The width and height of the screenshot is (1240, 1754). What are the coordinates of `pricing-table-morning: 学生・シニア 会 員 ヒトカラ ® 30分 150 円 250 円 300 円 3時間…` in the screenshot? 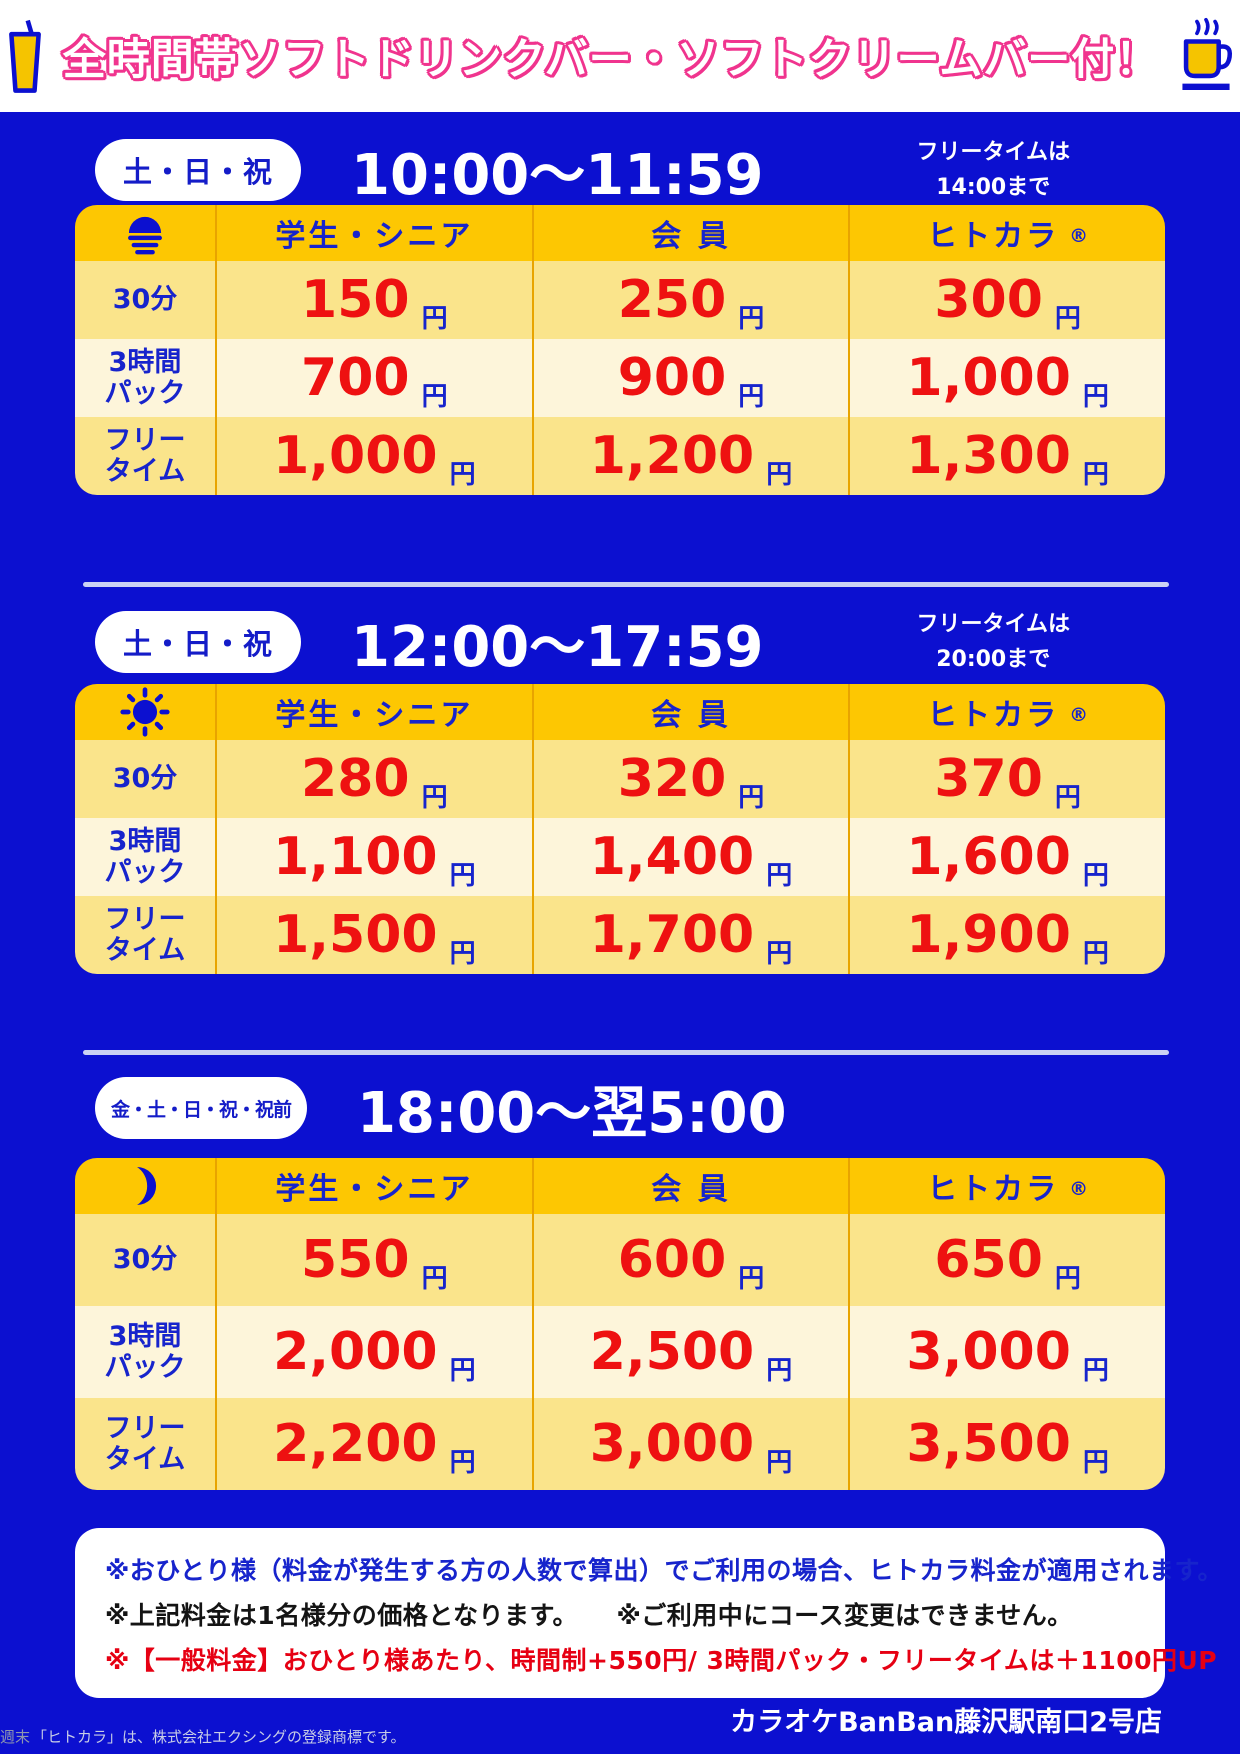 It's located at (620, 350).